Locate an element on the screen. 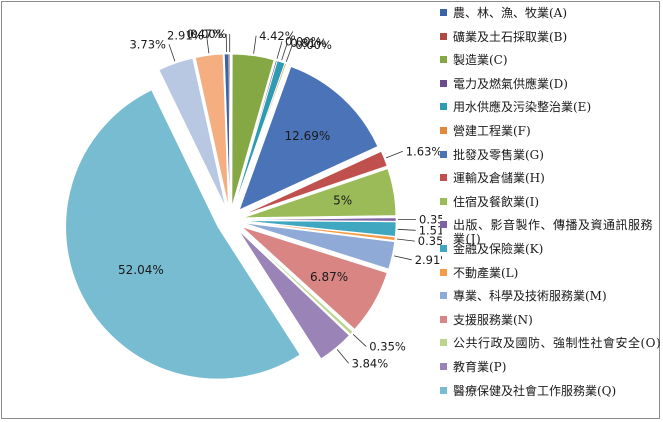 This screenshot has width=663, height=422. legend-label: 批發及零售業(G) is located at coordinates (498, 154).